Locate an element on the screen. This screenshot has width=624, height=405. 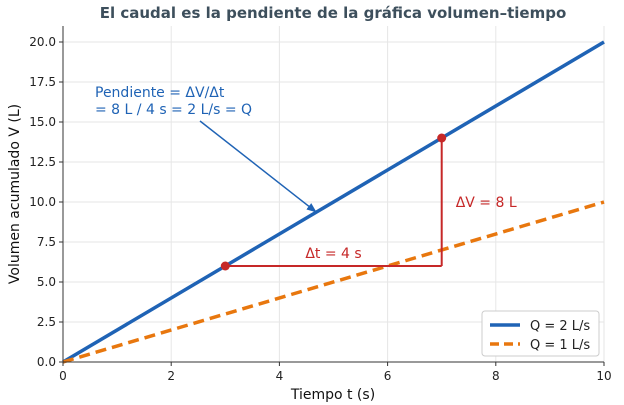
x-tick-label: 4 is located at coordinates (280, 376).